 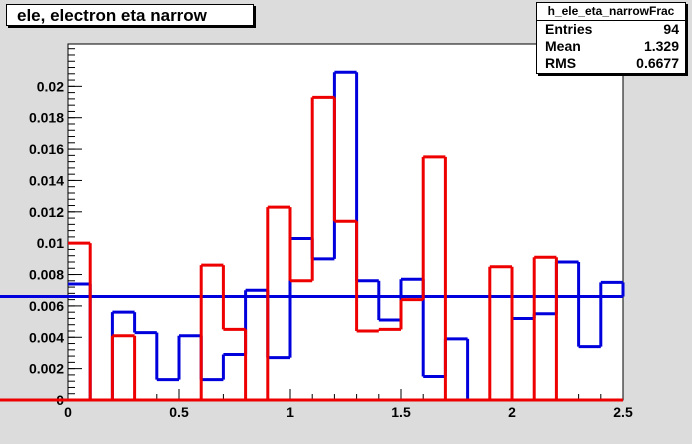 What do you see at coordinates (46, 337) in the screenshot?
I see `y-tick-label: 0.004` at bounding box center [46, 337].